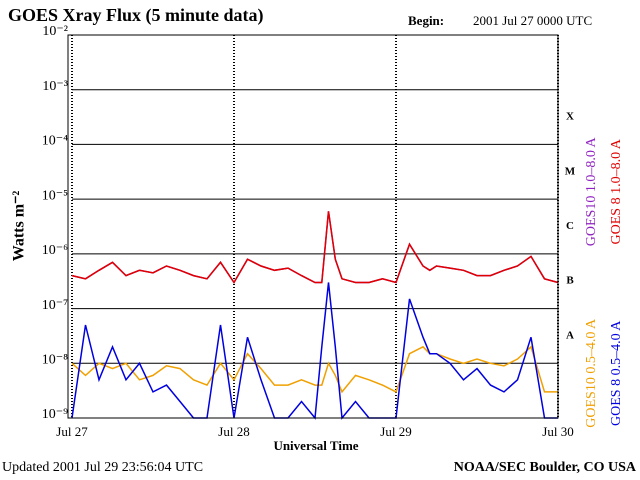 This screenshot has height=480, width=640. I want to click on y-tick-label: 10⁻⁶, so click(55, 250).